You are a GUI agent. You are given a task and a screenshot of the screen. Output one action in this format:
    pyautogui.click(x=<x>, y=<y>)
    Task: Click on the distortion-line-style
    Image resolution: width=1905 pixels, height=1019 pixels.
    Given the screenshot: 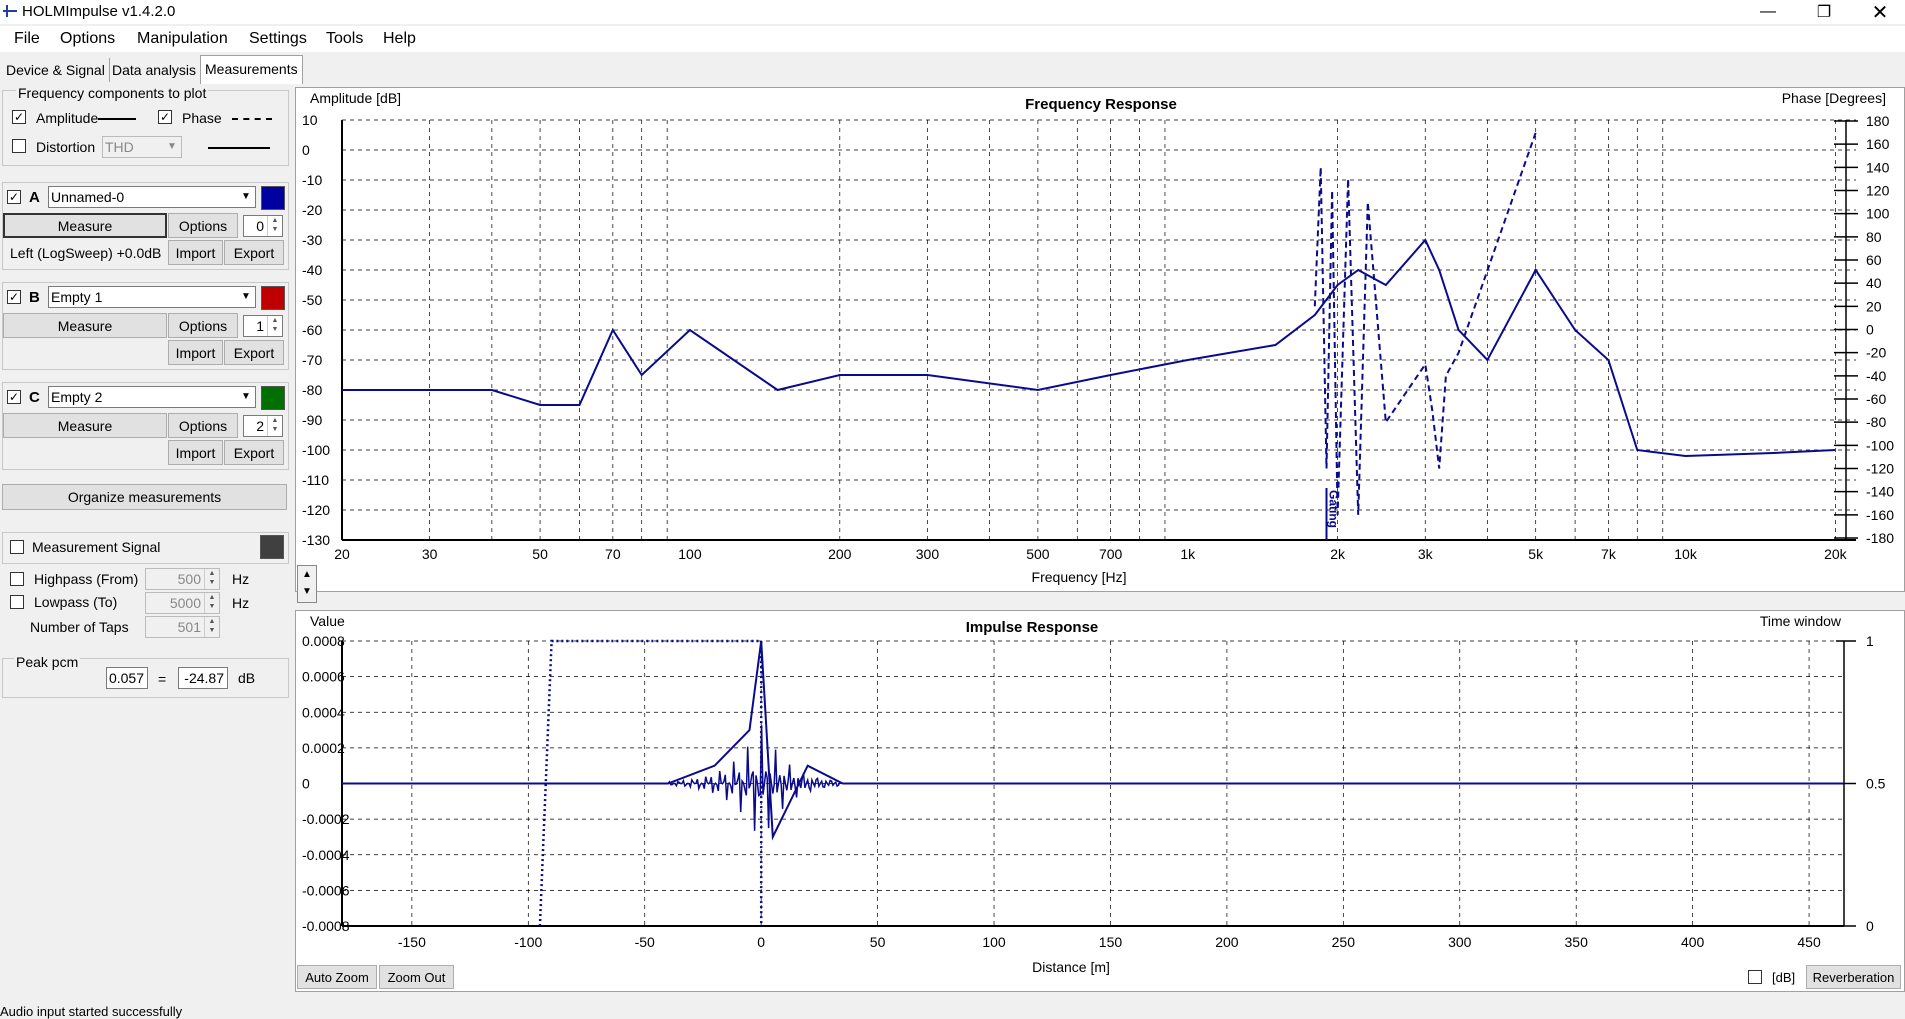 What is the action you would take?
    pyautogui.click(x=239, y=148)
    